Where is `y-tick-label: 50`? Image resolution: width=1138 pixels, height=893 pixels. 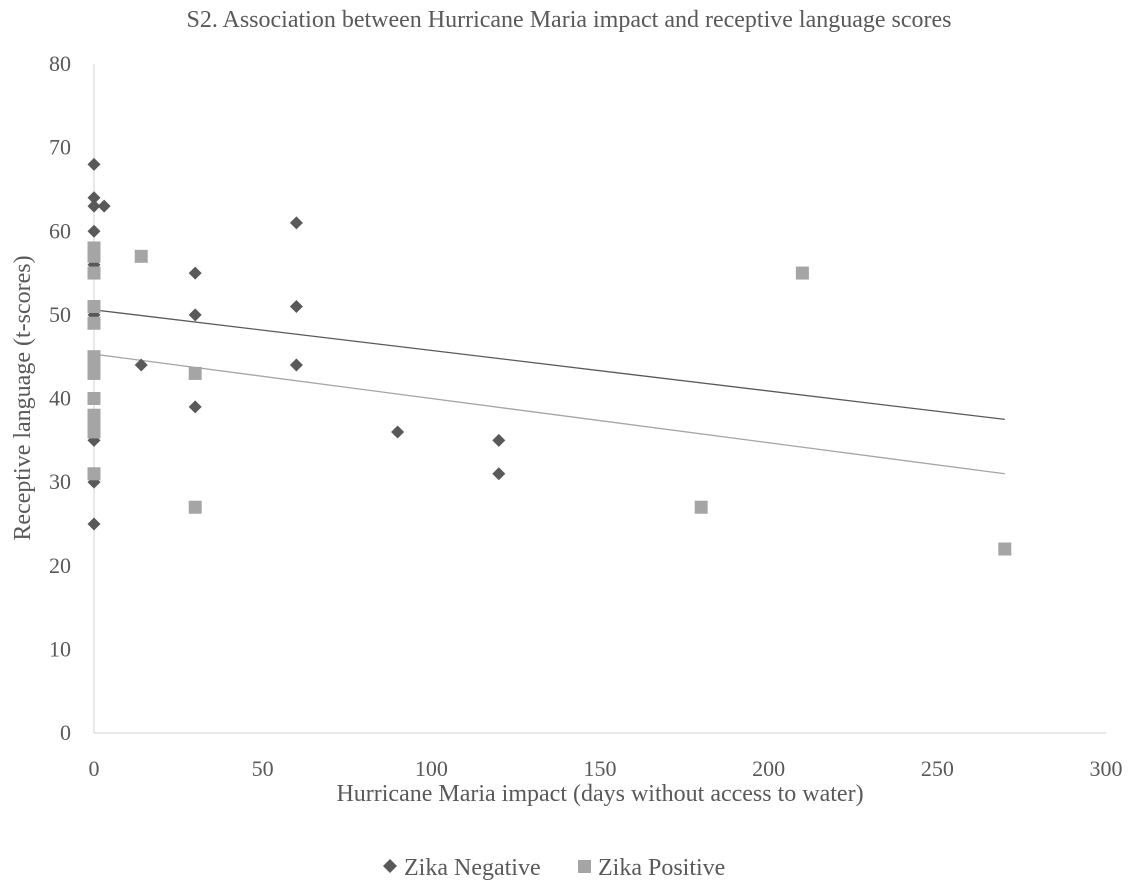 y-tick-label: 50 is located at coordinates (60, 314).